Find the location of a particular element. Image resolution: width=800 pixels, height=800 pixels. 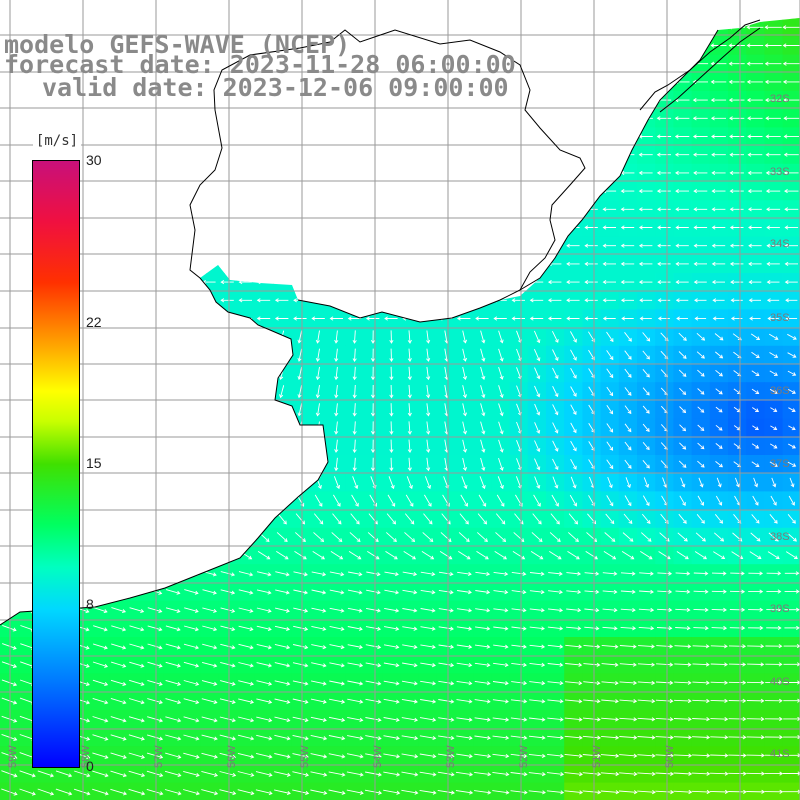

latitude-label: 38S is located at coordinates (780, 537).